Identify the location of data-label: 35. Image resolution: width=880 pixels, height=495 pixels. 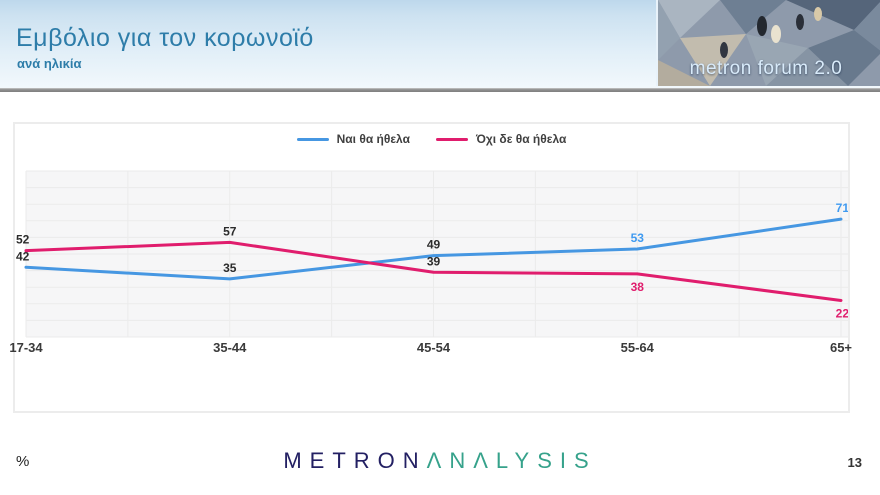
(230, 268).